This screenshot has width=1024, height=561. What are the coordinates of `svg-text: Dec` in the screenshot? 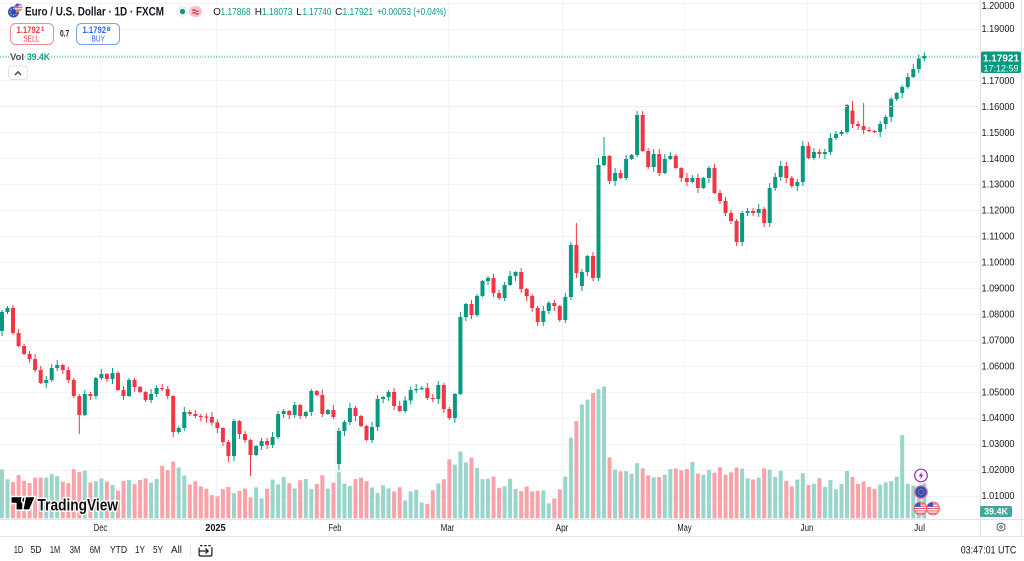 It's located at (100, 528).